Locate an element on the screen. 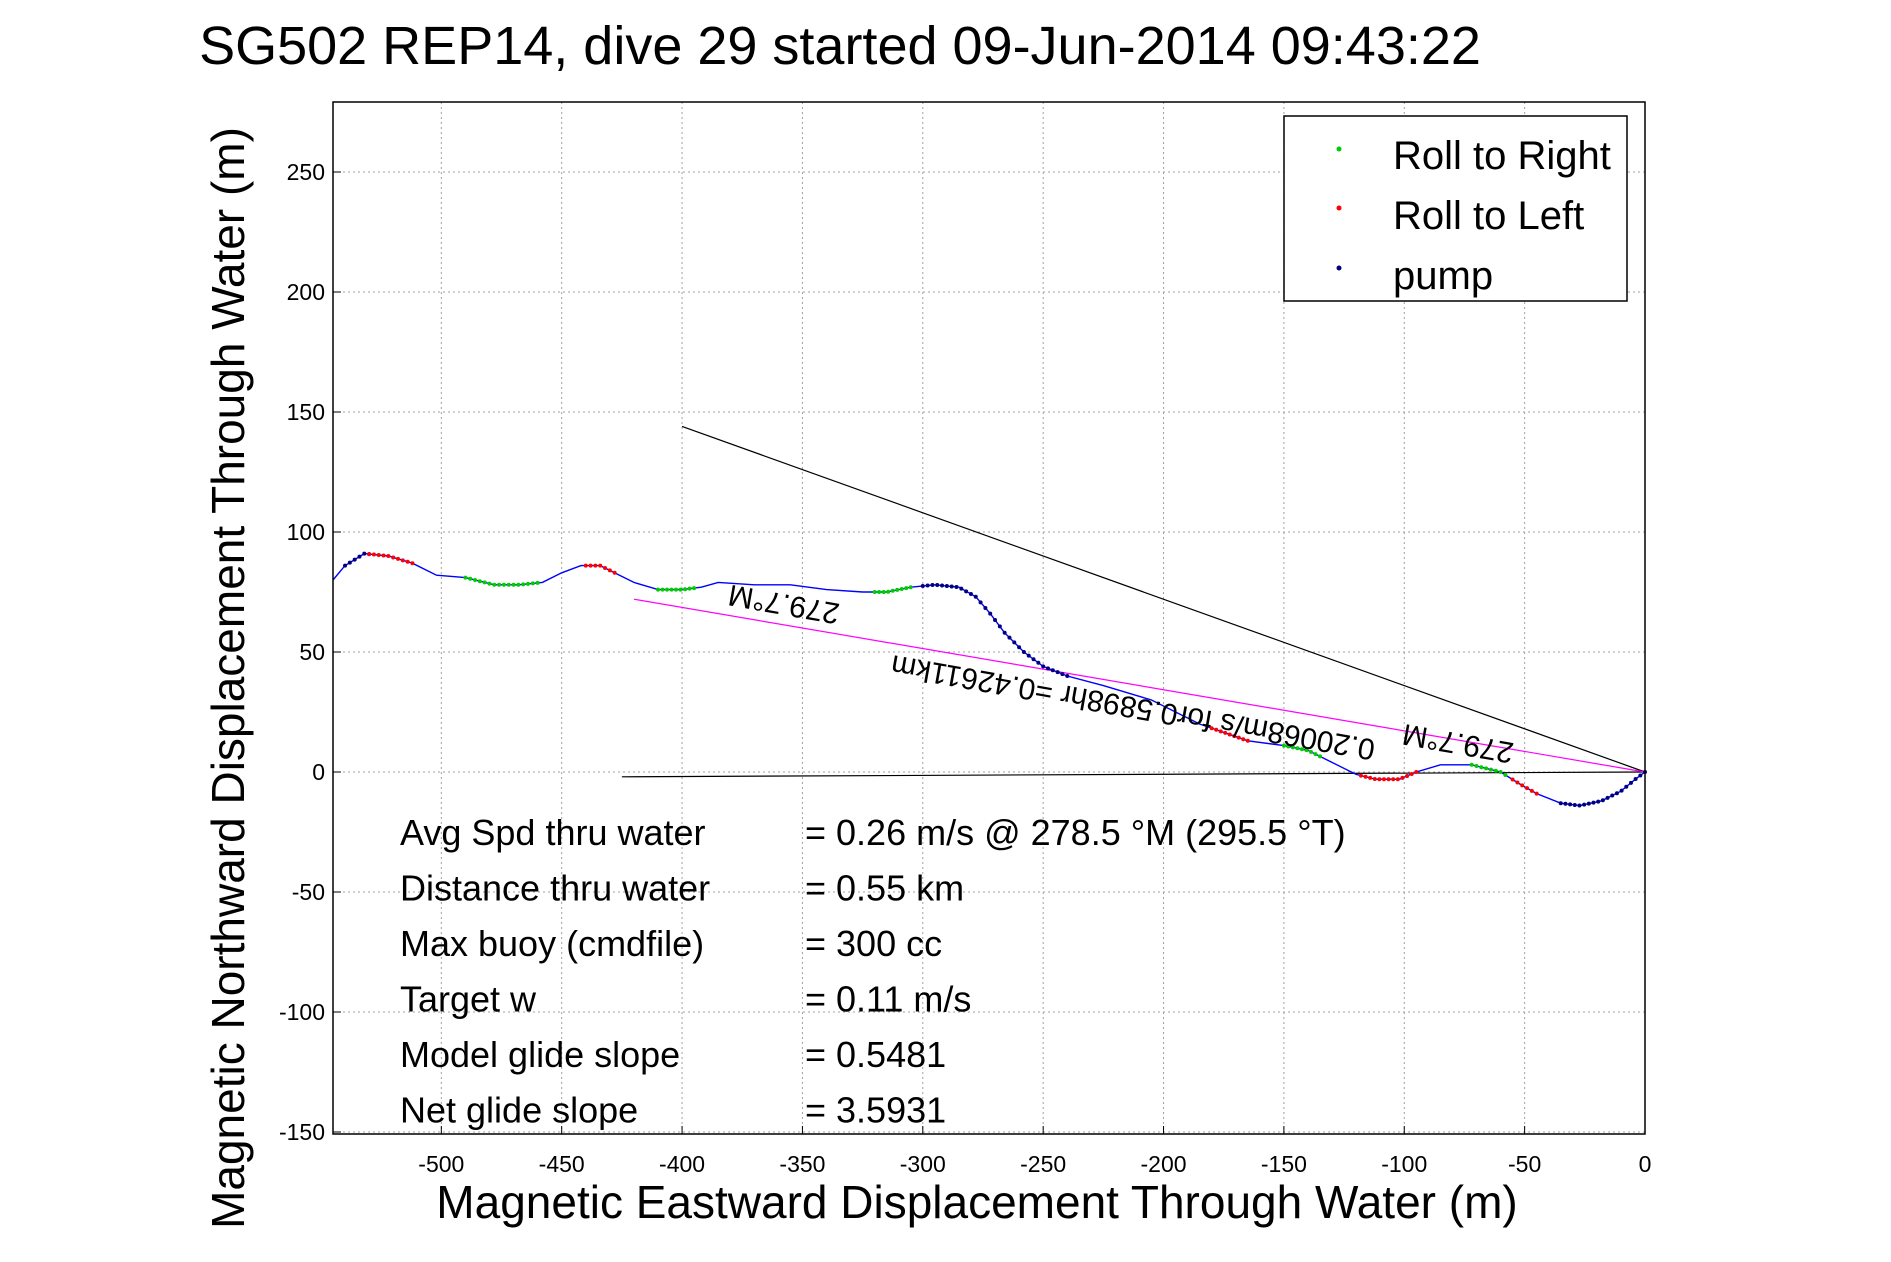 This screenshot has height=1262, width=1891. stat-label-1: Distance thru water is located at coordinates (555, 888).